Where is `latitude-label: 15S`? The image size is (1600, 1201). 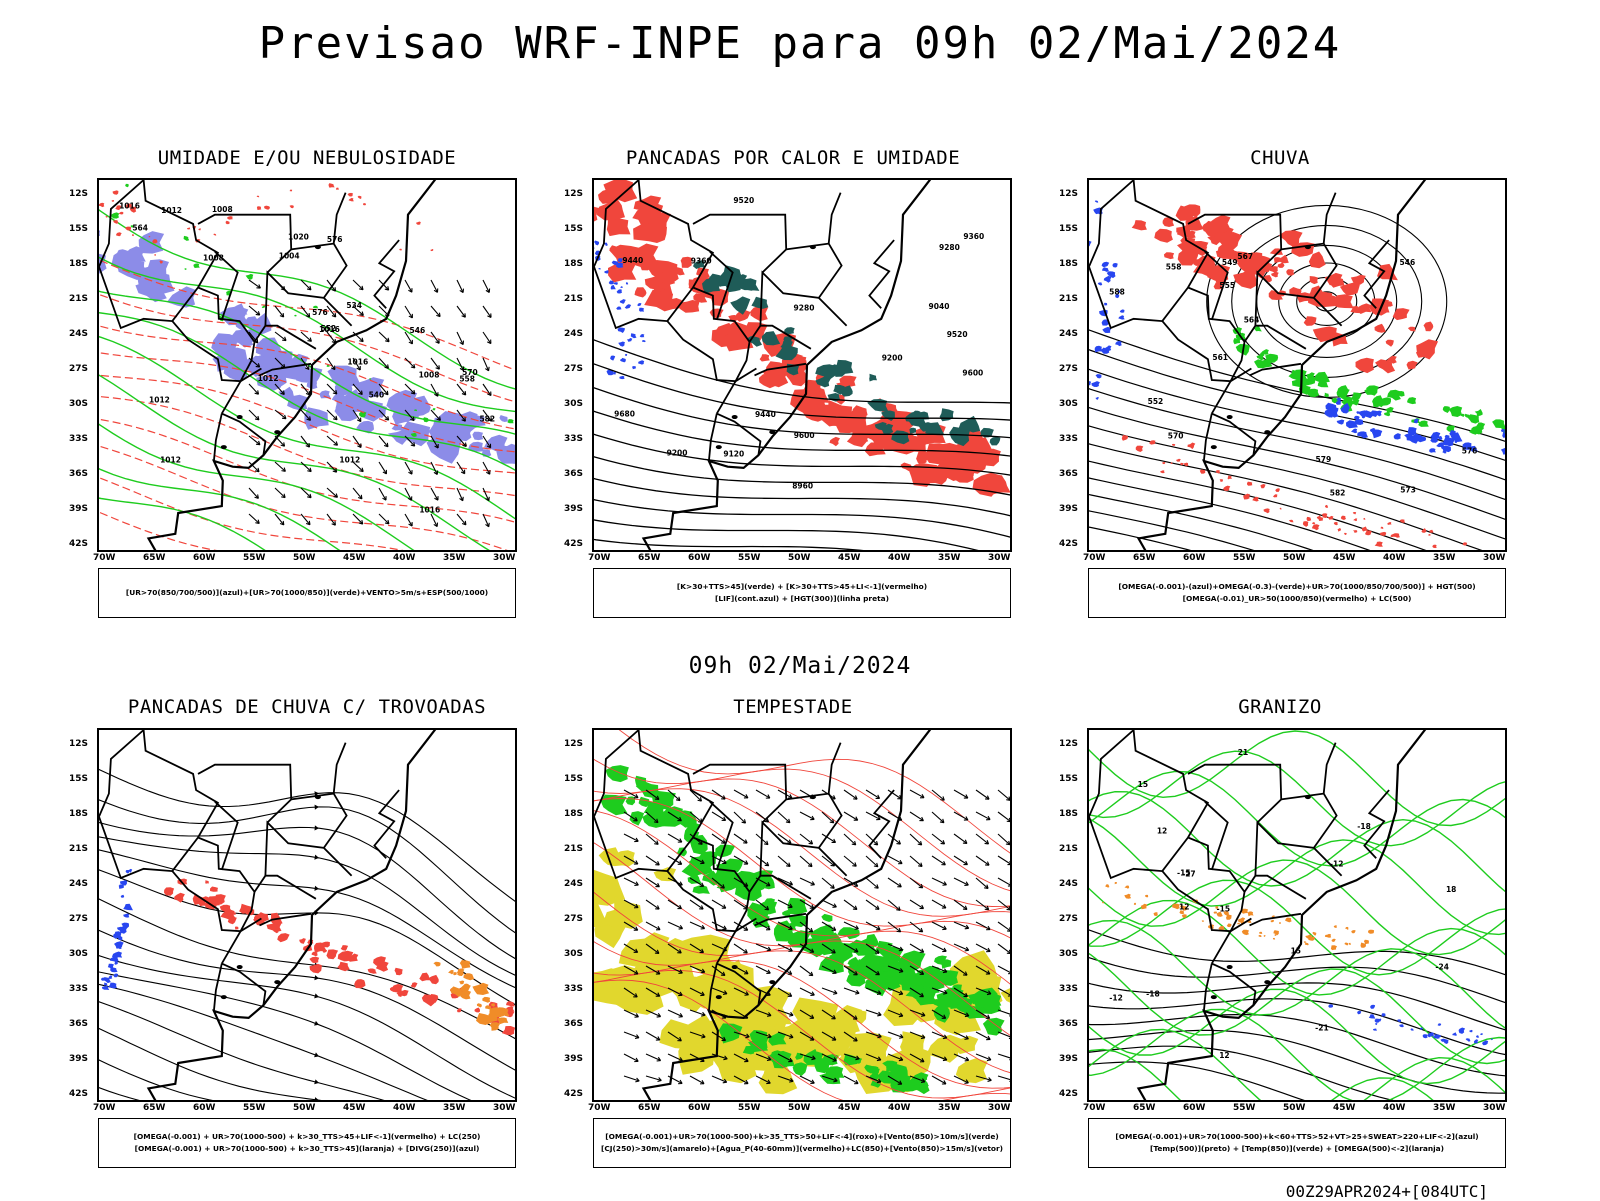 latitude-label: 15S is located at coordinates (1068, 229).